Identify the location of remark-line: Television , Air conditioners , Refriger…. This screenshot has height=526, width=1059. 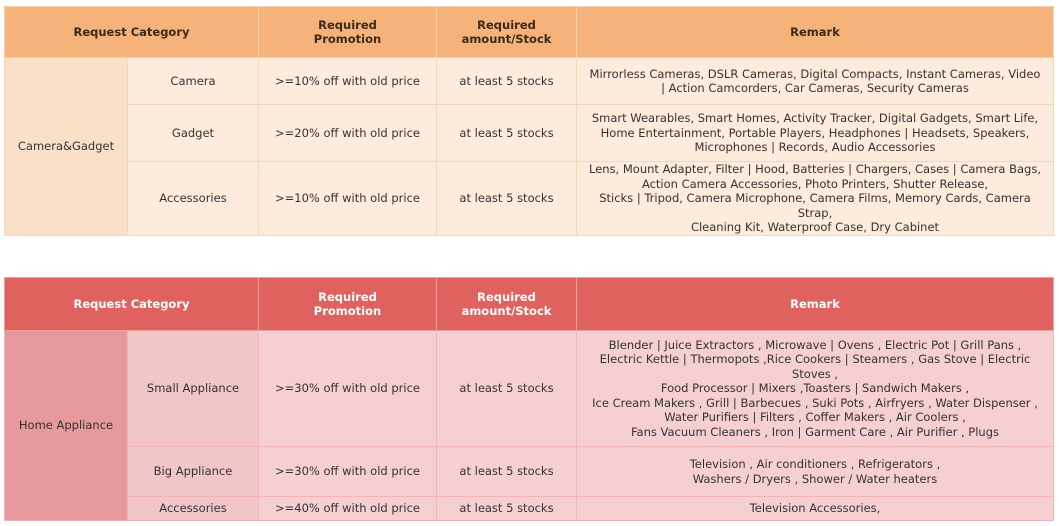
(815, 464).